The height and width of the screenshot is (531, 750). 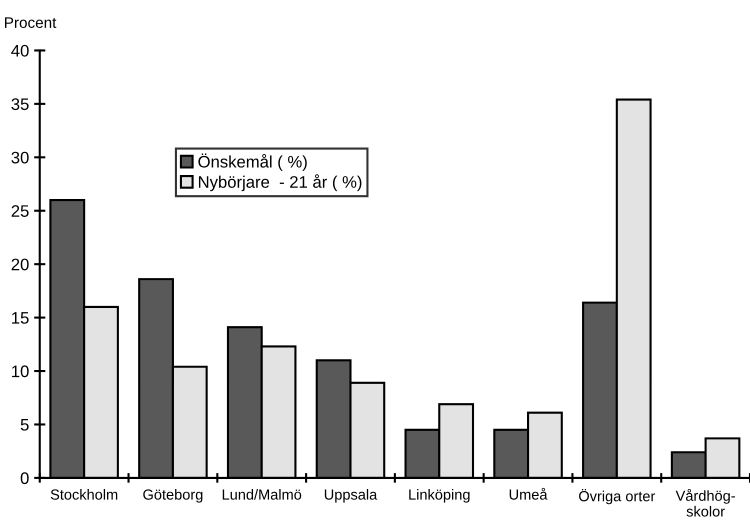 I want to click on x-tick-label: Stockholm, so click(x=84, y=494).